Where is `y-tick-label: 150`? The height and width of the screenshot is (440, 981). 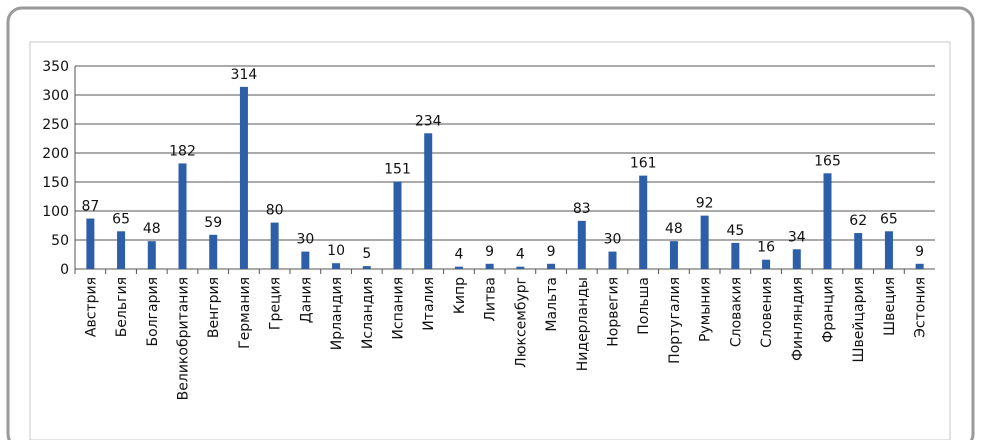
y-tick-label: 150 is located at coordinates (55, 183).